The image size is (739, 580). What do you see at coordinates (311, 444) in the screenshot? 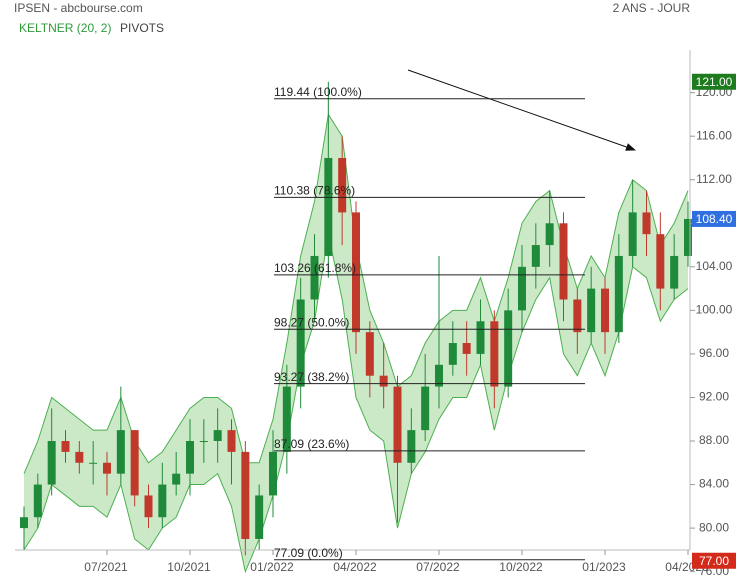
I see `fib-label: 87.09 (23.6%)` at bounding box center [311, 444].